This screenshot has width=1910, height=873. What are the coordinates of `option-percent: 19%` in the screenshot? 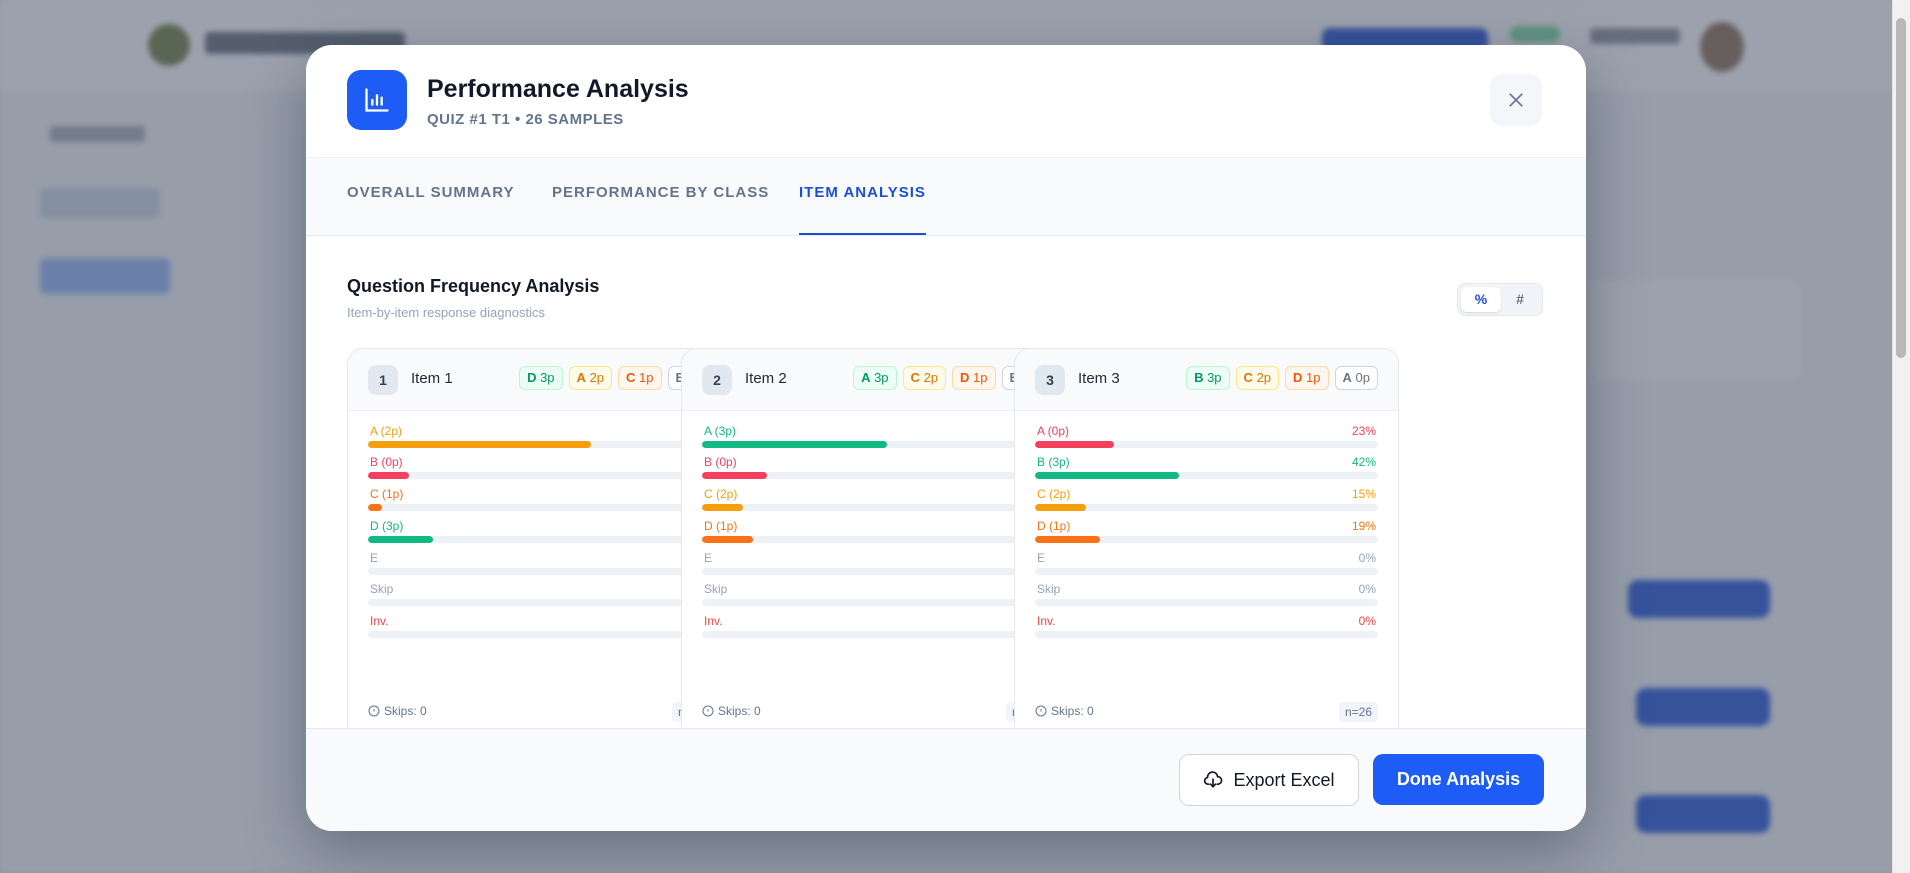 It's located at (1363, 526).